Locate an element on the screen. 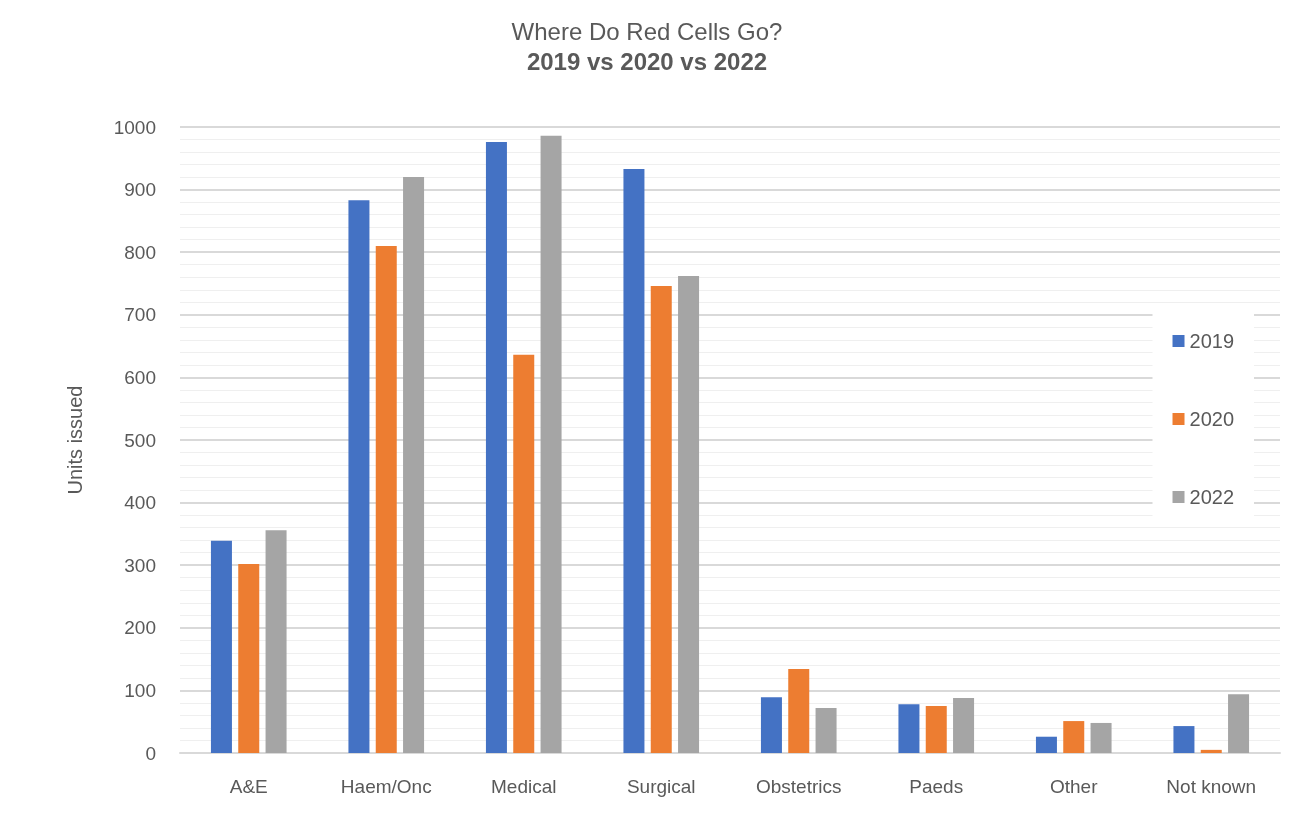 The image size is (1294, 838). y-tick-label: 300 is located at coordinates (140, 565).